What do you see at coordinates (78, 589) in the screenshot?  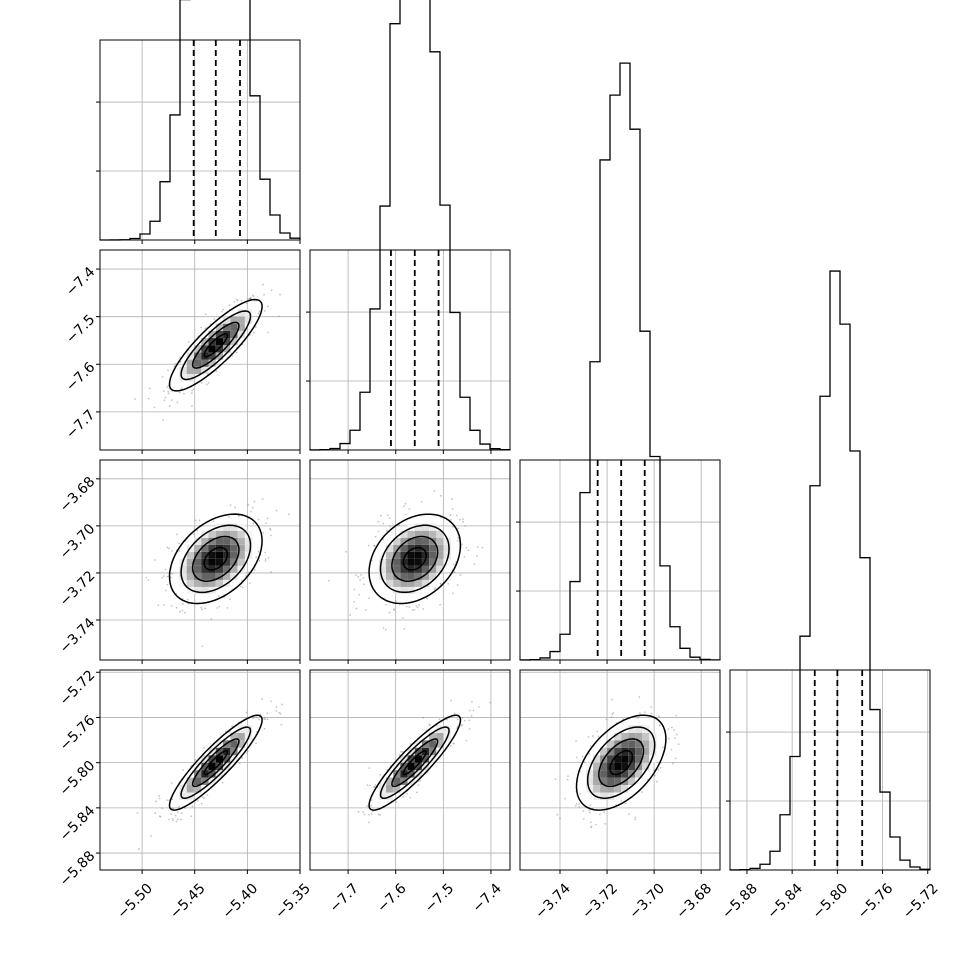 I see `y-tick-label: −3.72` at bounding box center [78, 589].